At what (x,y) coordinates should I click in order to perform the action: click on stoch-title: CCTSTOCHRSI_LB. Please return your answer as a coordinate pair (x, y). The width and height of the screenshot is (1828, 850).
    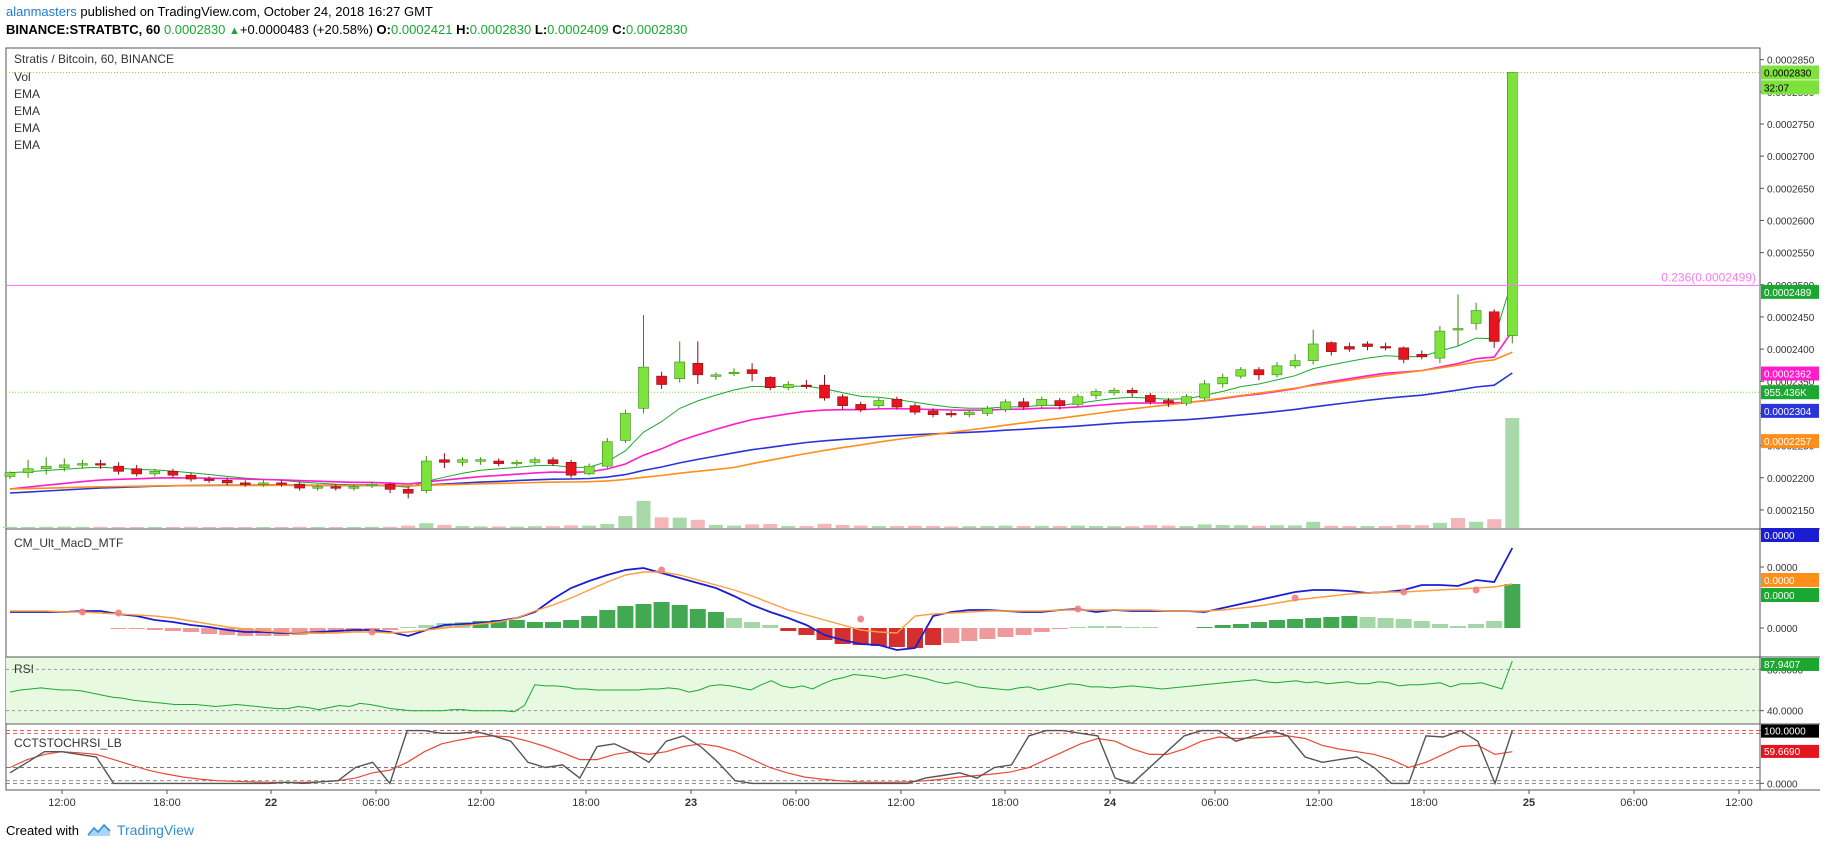
    Looking at the image, I should click on (68, 743).